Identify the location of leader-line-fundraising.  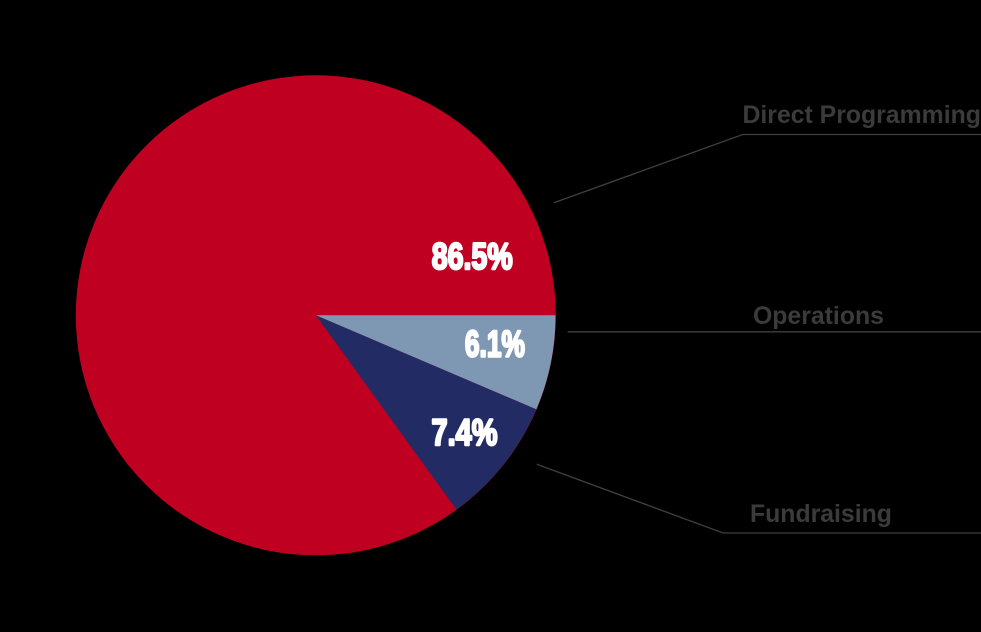
(758, 498).